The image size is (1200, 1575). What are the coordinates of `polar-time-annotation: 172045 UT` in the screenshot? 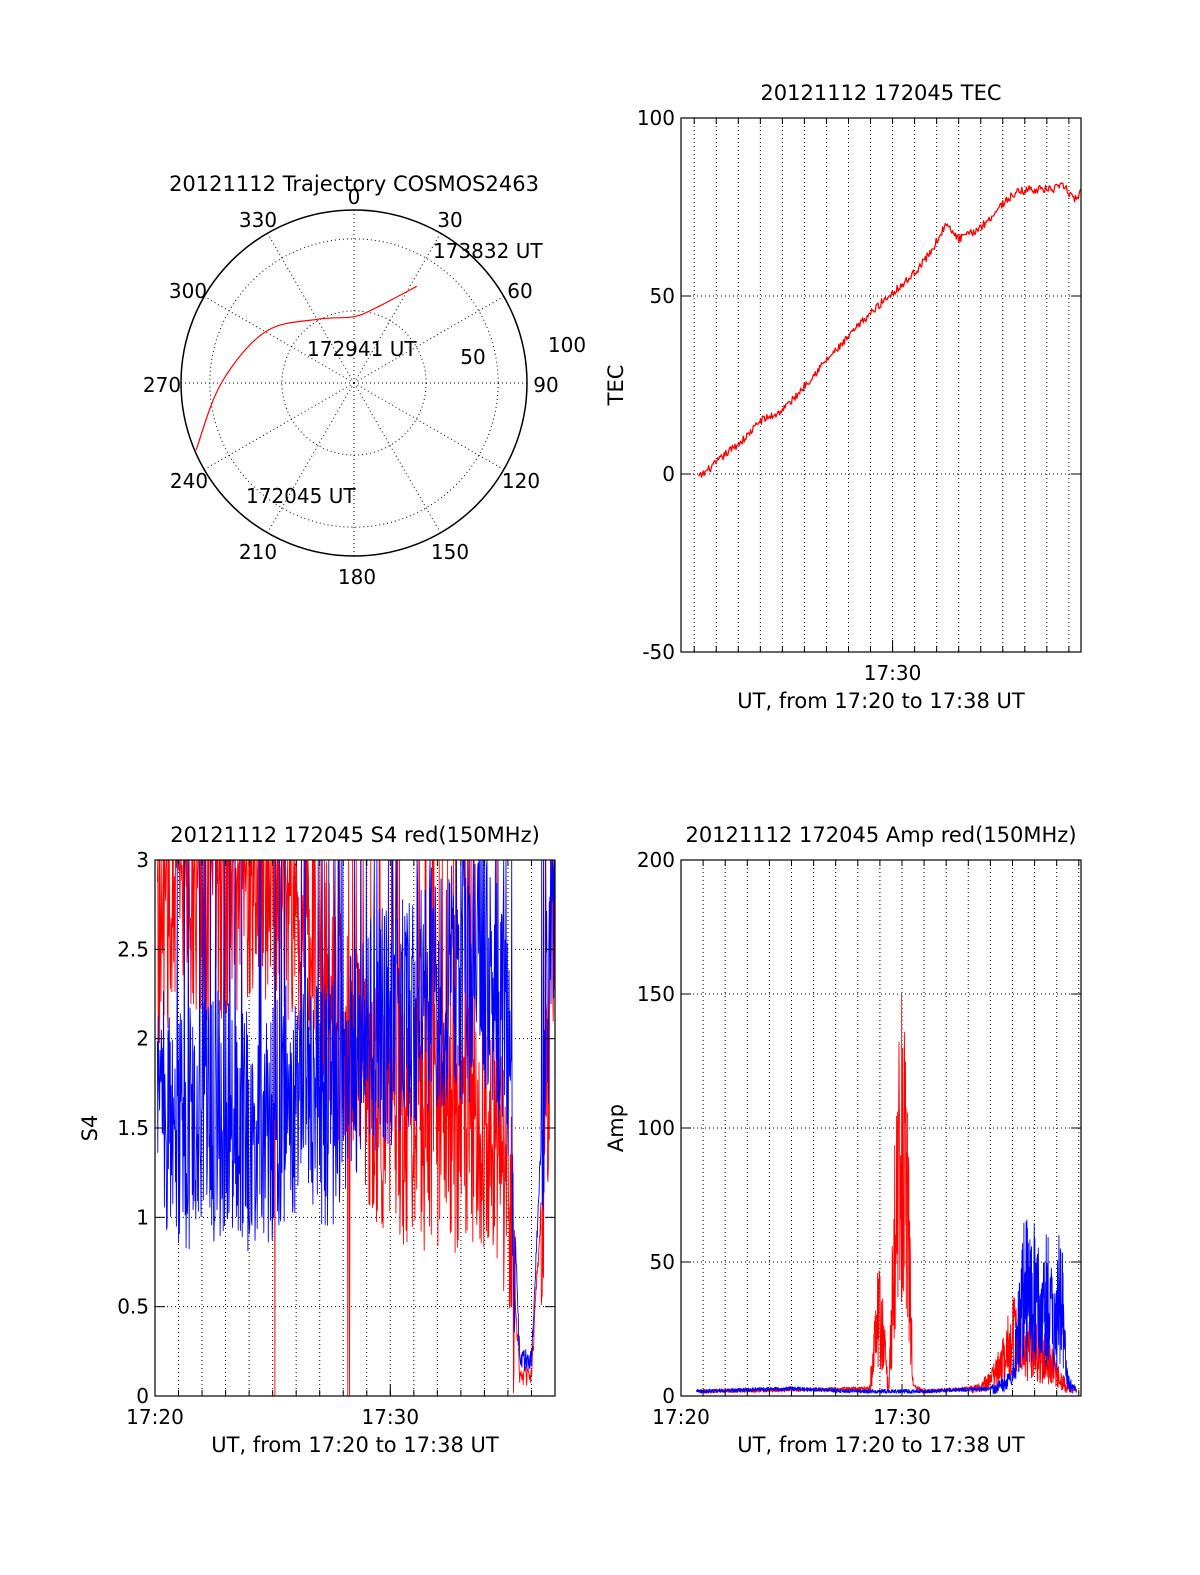 It's located at (301, 496).